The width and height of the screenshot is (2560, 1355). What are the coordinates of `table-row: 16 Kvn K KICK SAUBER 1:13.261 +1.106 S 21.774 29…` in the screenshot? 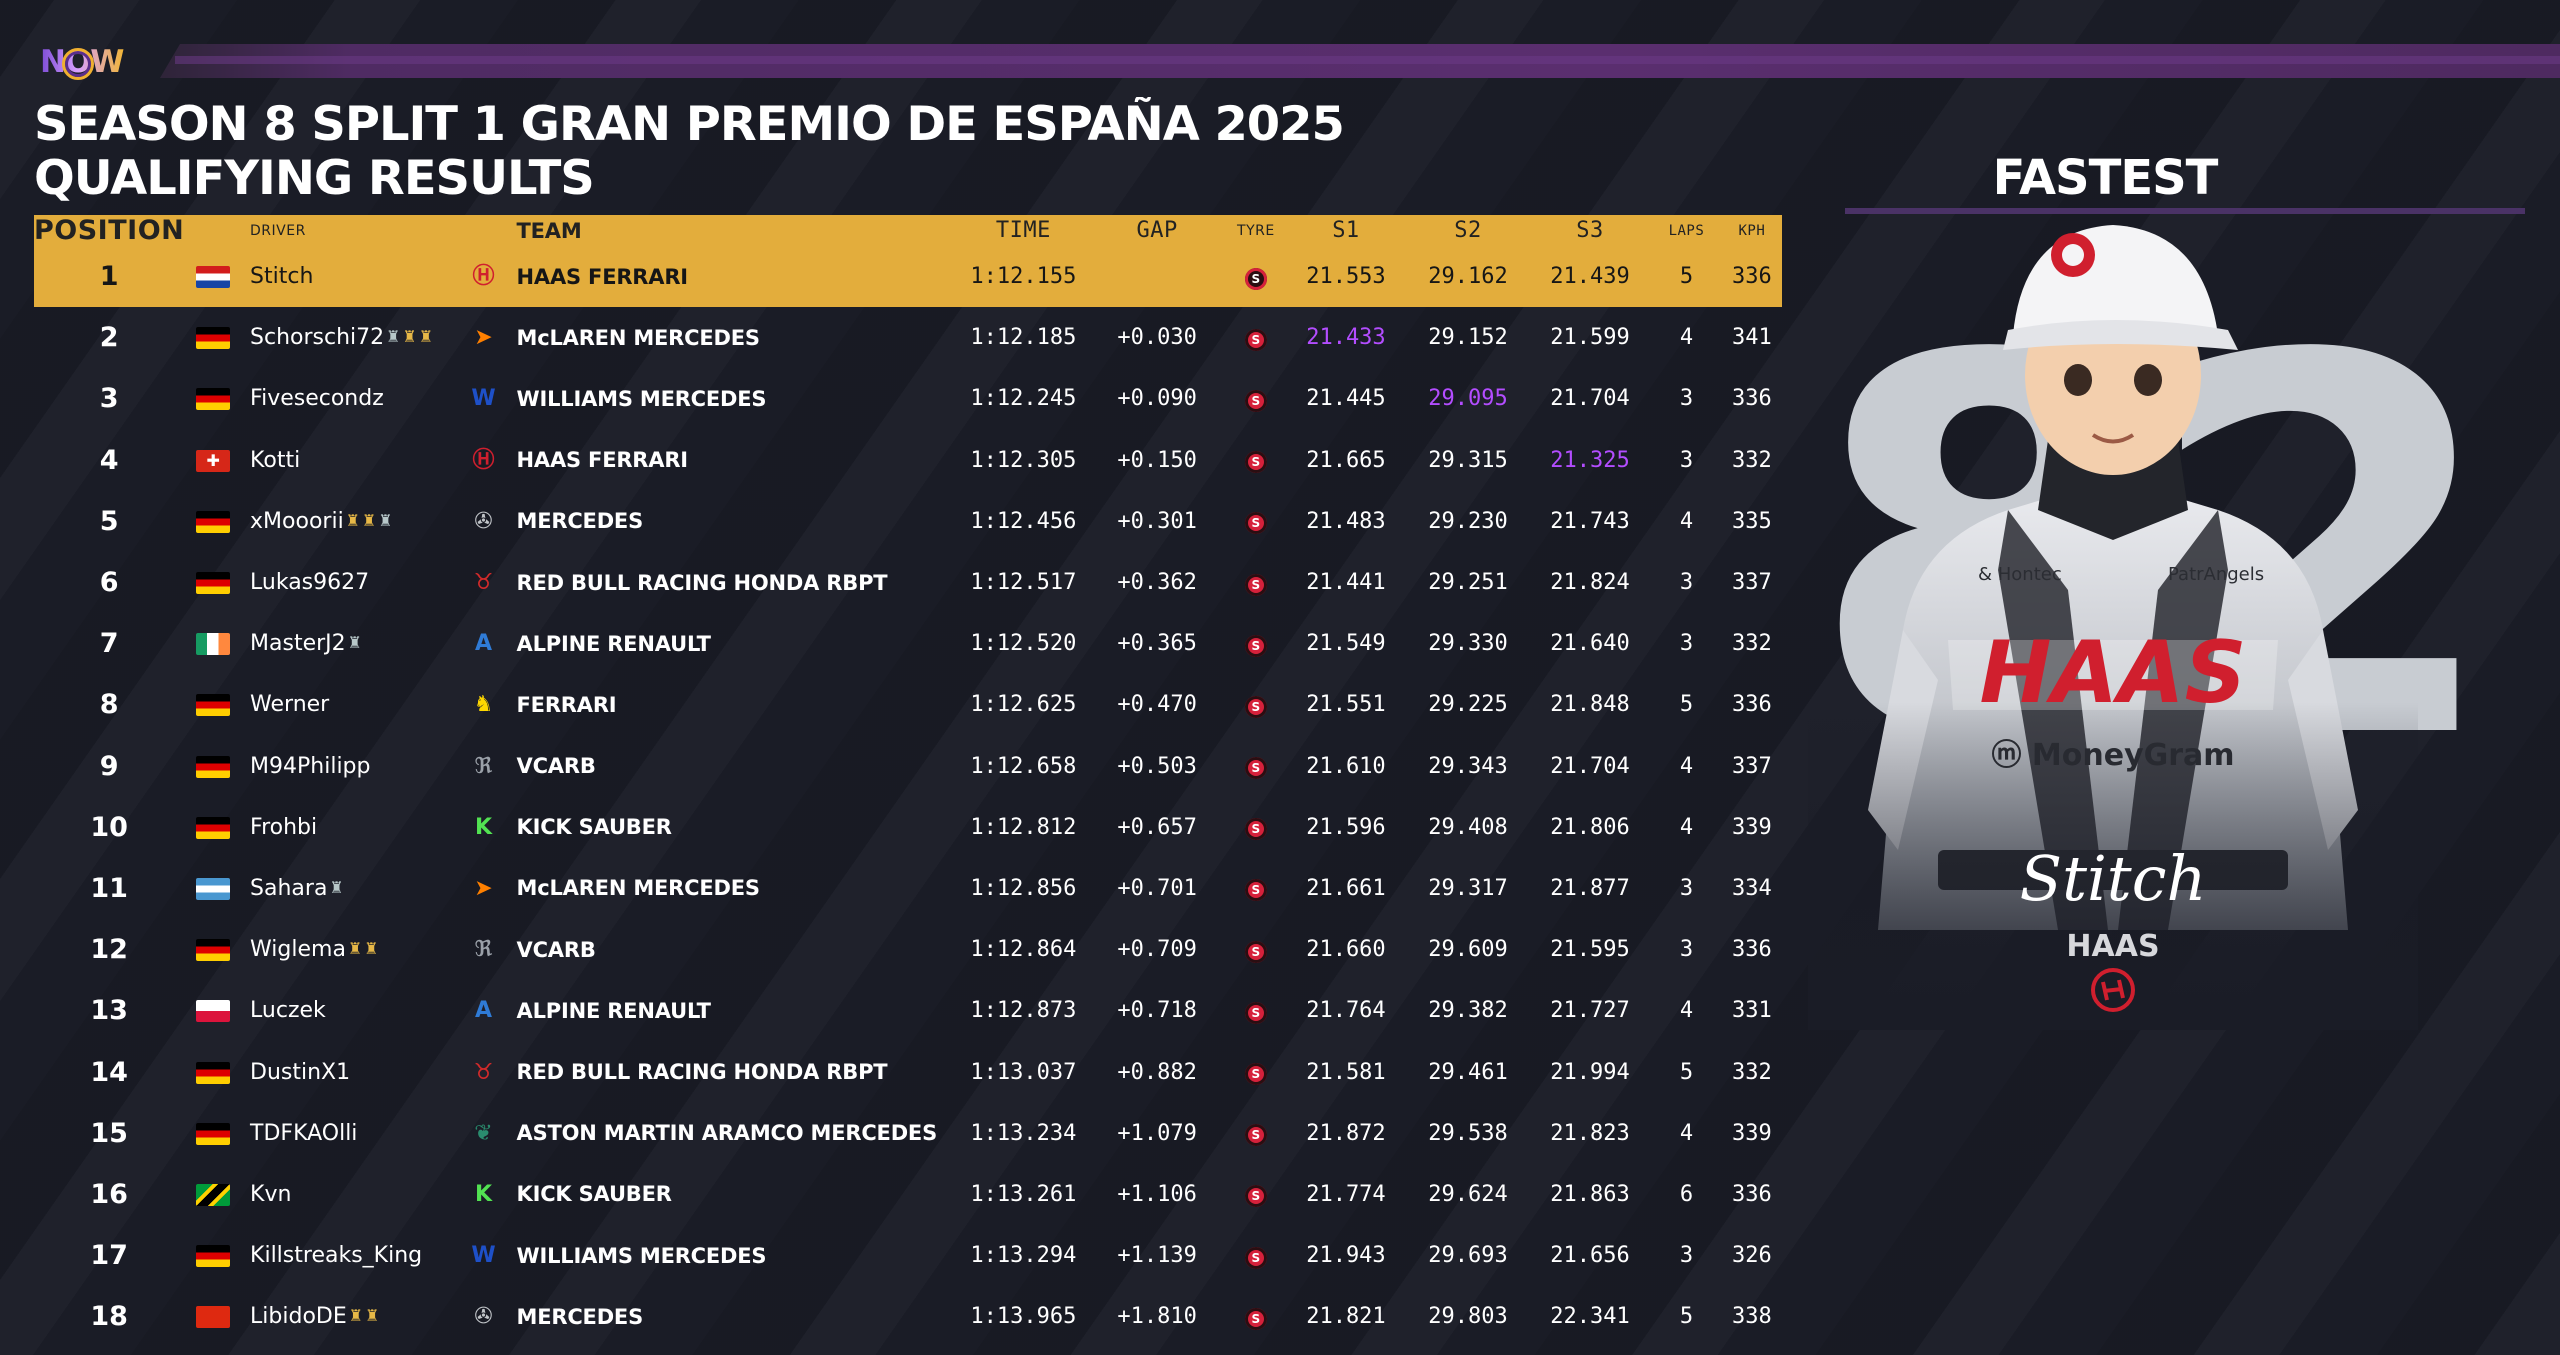 It's located at (908, 1194).